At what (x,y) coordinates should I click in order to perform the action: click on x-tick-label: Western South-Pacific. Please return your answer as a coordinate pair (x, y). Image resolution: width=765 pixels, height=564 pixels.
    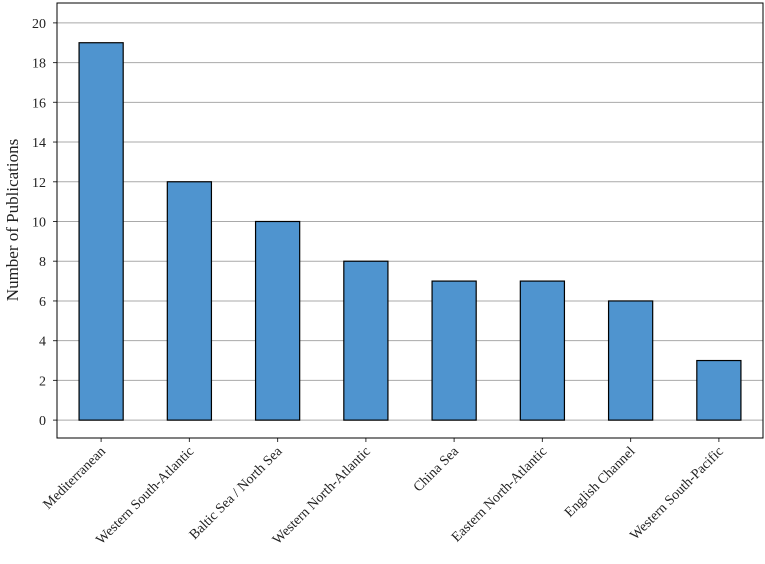
    Looking at the image, I should click on (677, 493).